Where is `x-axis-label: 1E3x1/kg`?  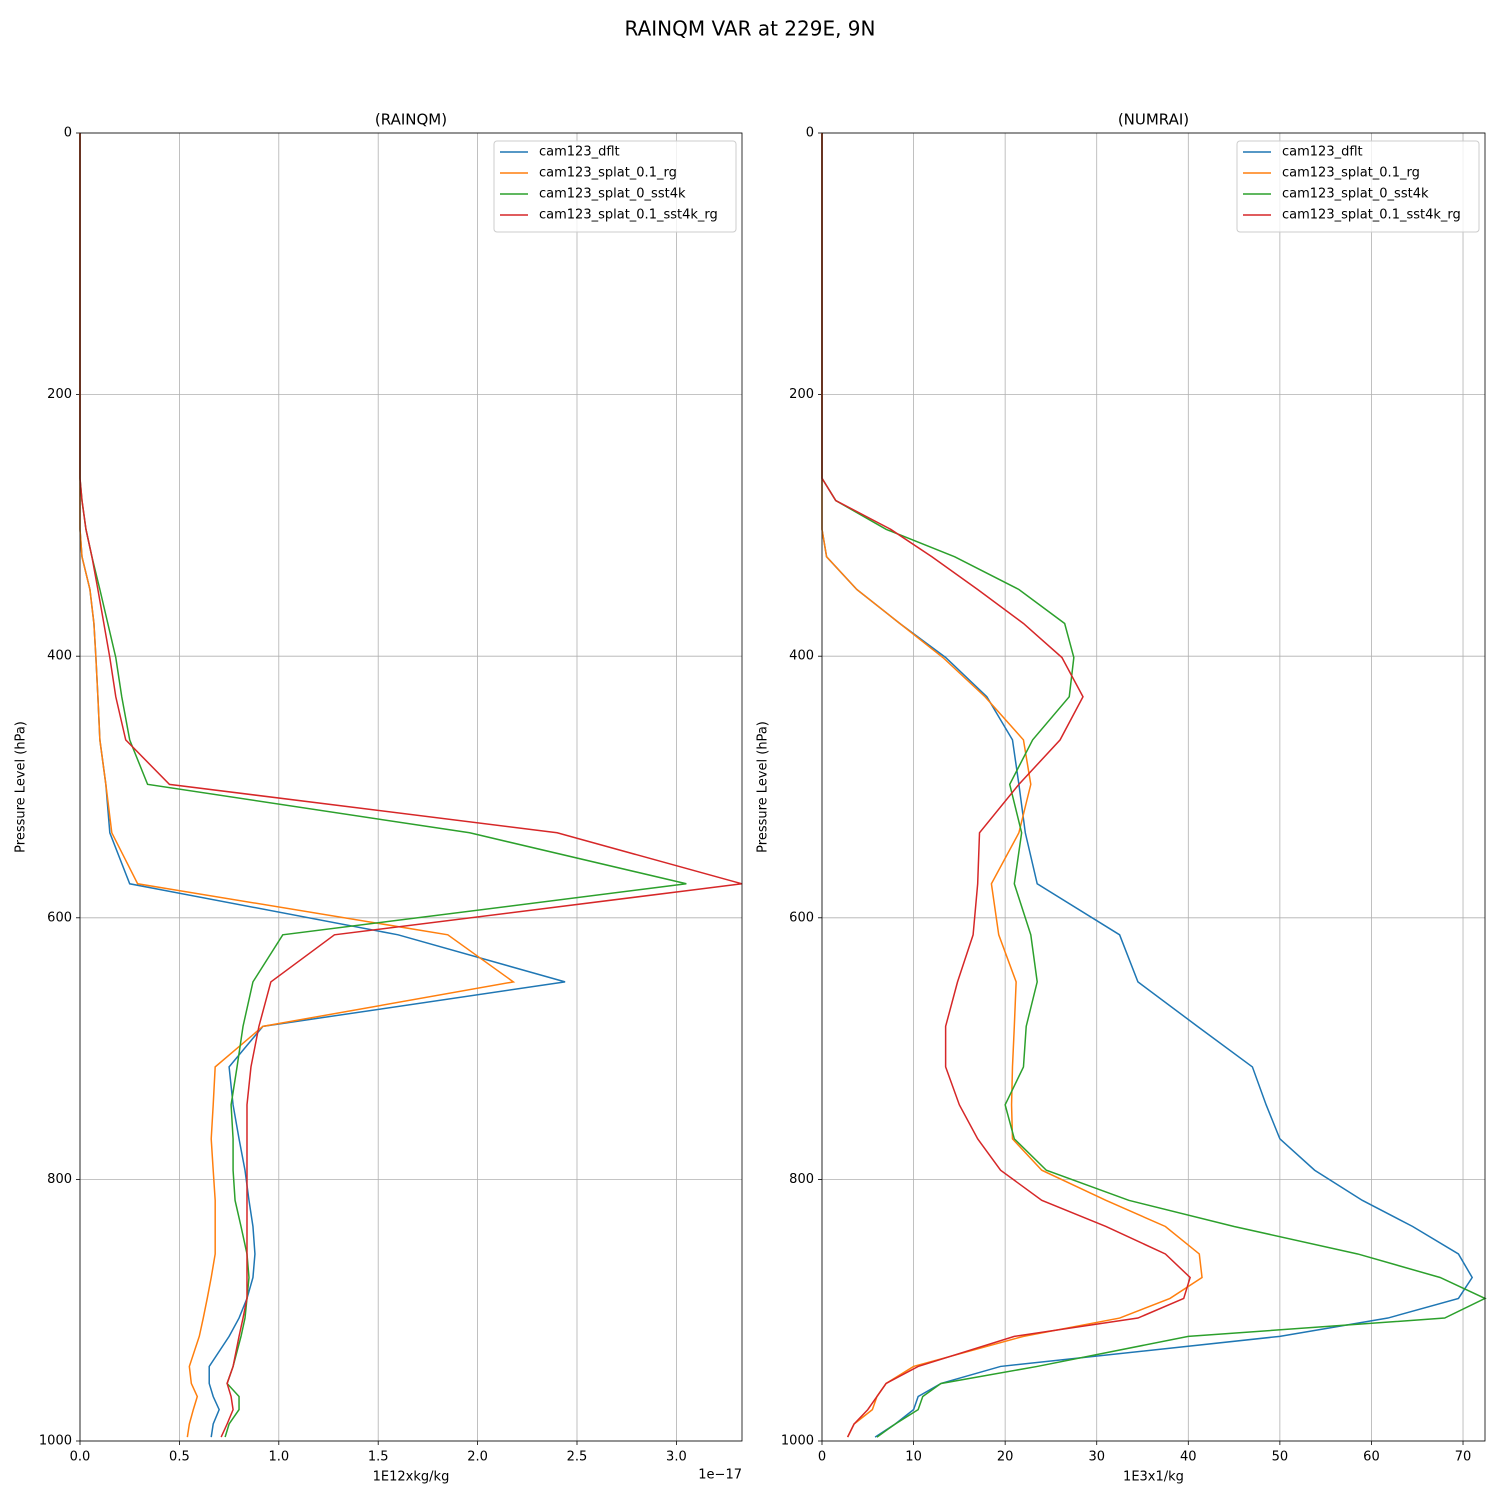
x-axis-label: 1E3x1/kg is located at coordinates (1153, 1477).